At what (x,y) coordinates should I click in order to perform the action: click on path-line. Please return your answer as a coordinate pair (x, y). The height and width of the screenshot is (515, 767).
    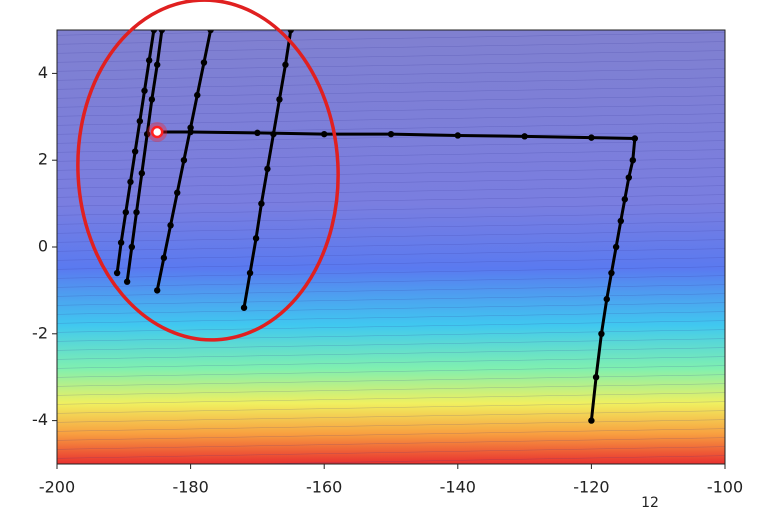
    Looking at the image, I should click on (144, 156).